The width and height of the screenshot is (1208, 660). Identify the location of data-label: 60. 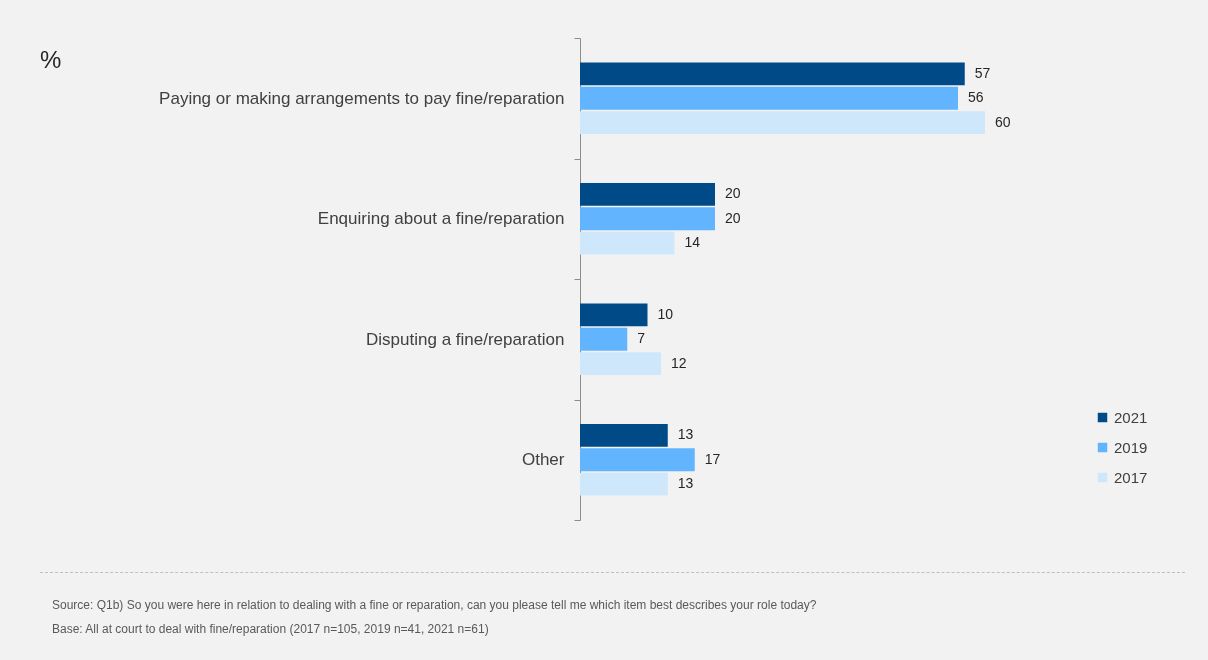
(1003, 121).